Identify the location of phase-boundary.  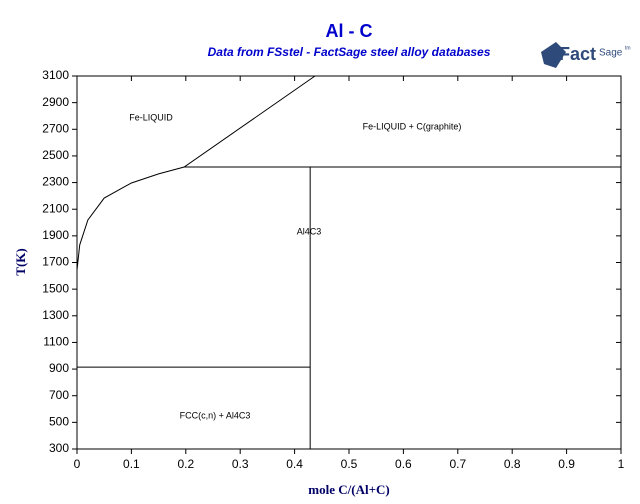
(196, 173).